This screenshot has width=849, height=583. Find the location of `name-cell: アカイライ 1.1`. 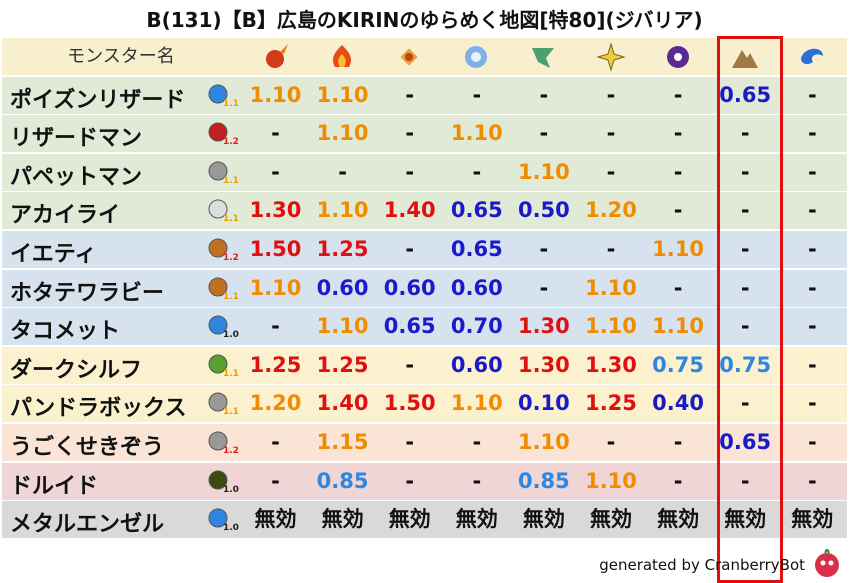

name-cell: アカイライ 1.1 is located at coordinates (121, 210).